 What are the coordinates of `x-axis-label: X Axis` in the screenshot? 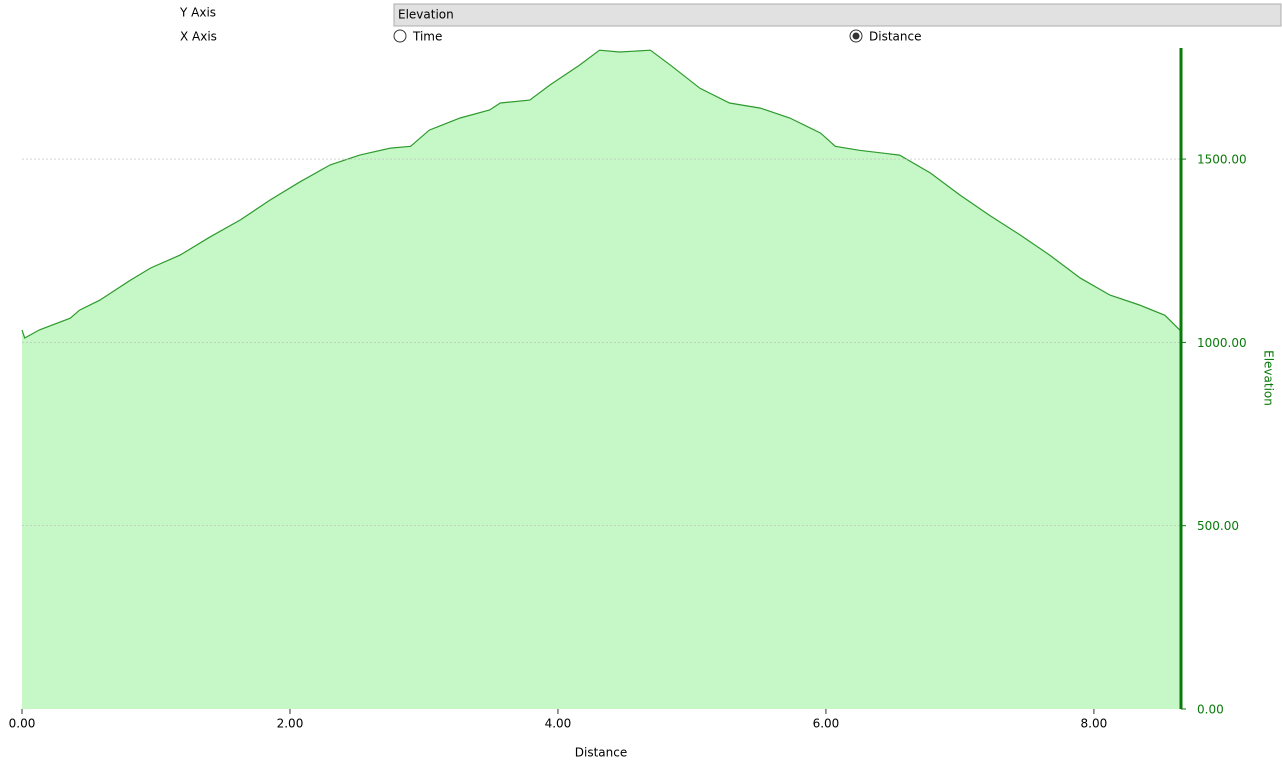 It's located at (198, 37).